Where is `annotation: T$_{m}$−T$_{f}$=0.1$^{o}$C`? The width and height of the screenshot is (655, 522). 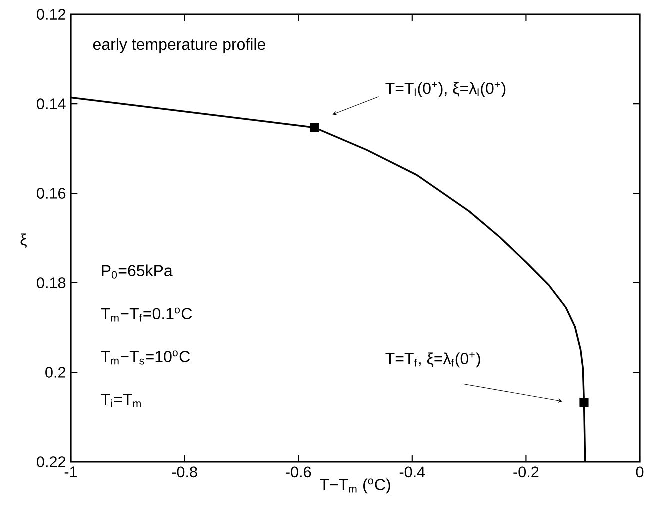
annotation: T$_{m}$−T$_{f}$=0.1$^{o}$C is located at coordinates (146, 315).